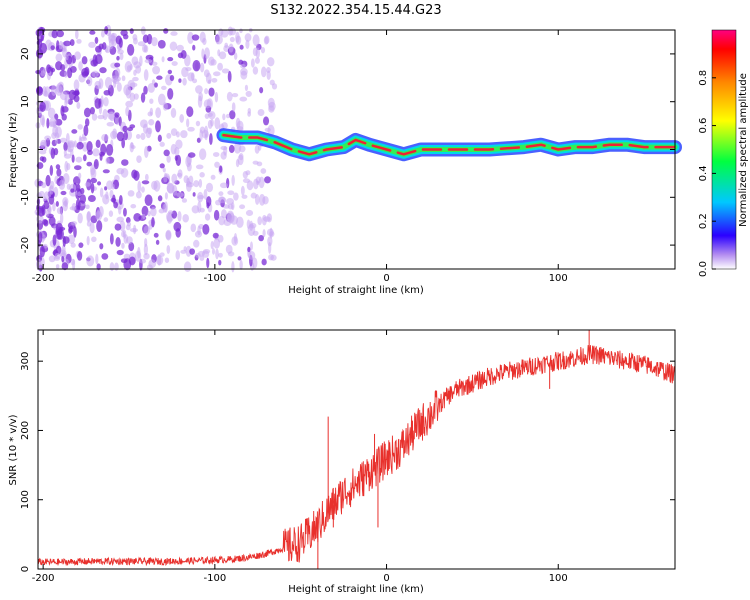 The image size is (750, 600). Describe the element at coordinates (13, 150) in the screenshot. I see `spectrogram-y-label: Frequency (Hz)` at that location.